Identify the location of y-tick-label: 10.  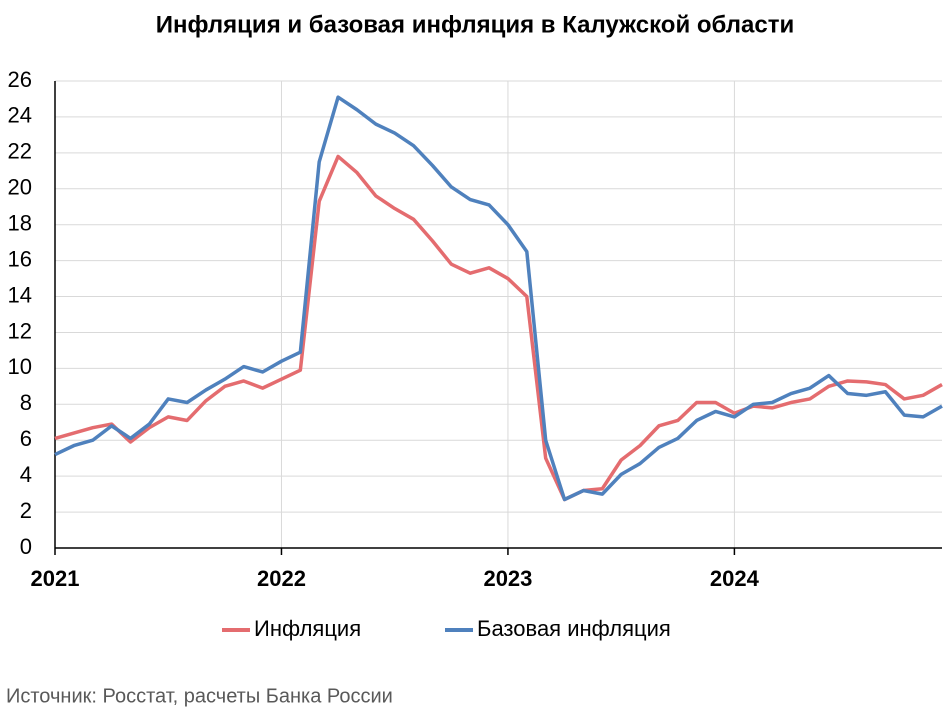
(20, 366).